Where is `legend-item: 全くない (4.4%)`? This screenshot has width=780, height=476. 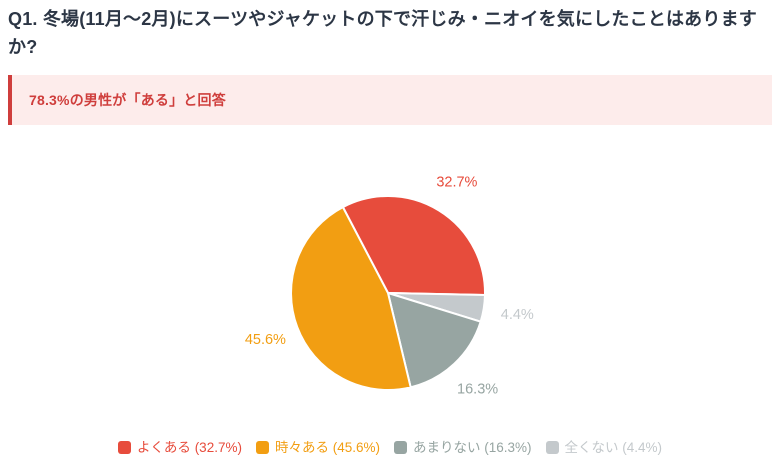
legend-item: 全くない (4.4%) is located at coordinates (604, 447).